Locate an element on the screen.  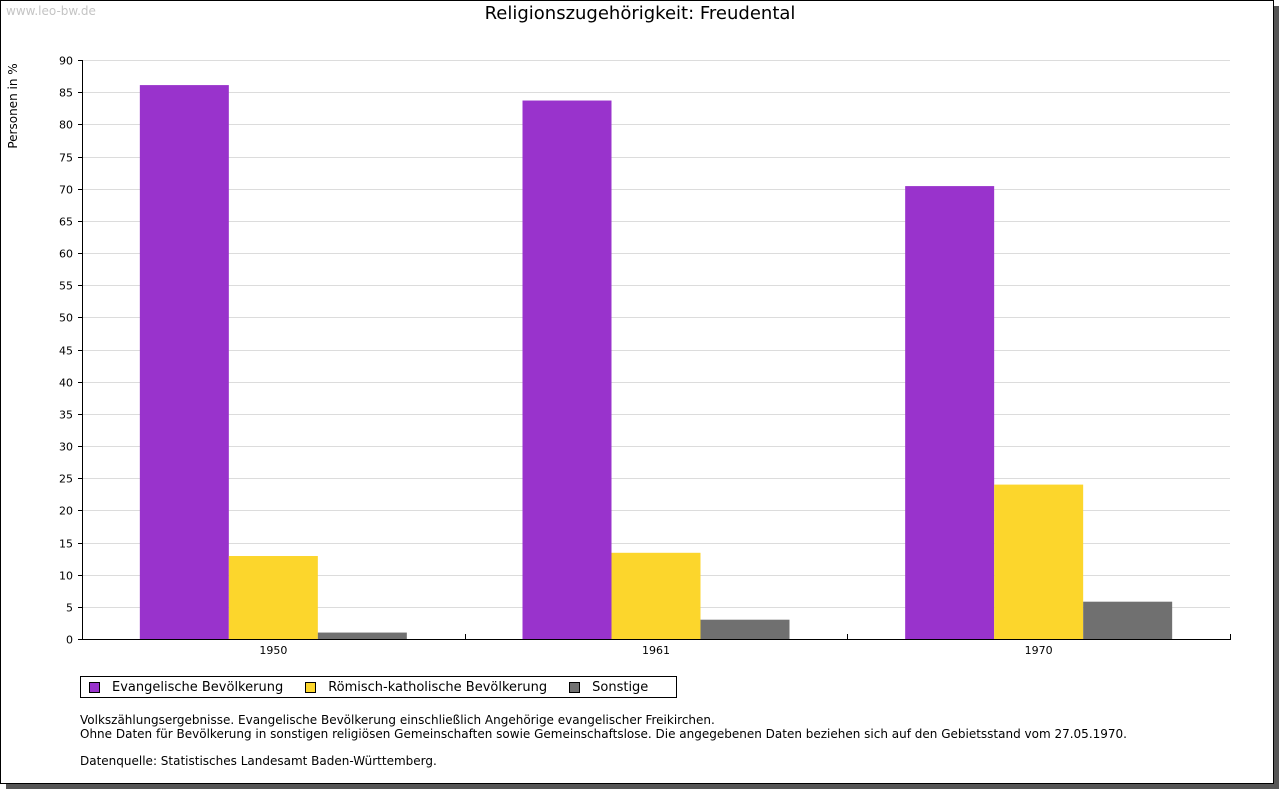
y-tick-label: 90 is located at coordinates (66, 61).